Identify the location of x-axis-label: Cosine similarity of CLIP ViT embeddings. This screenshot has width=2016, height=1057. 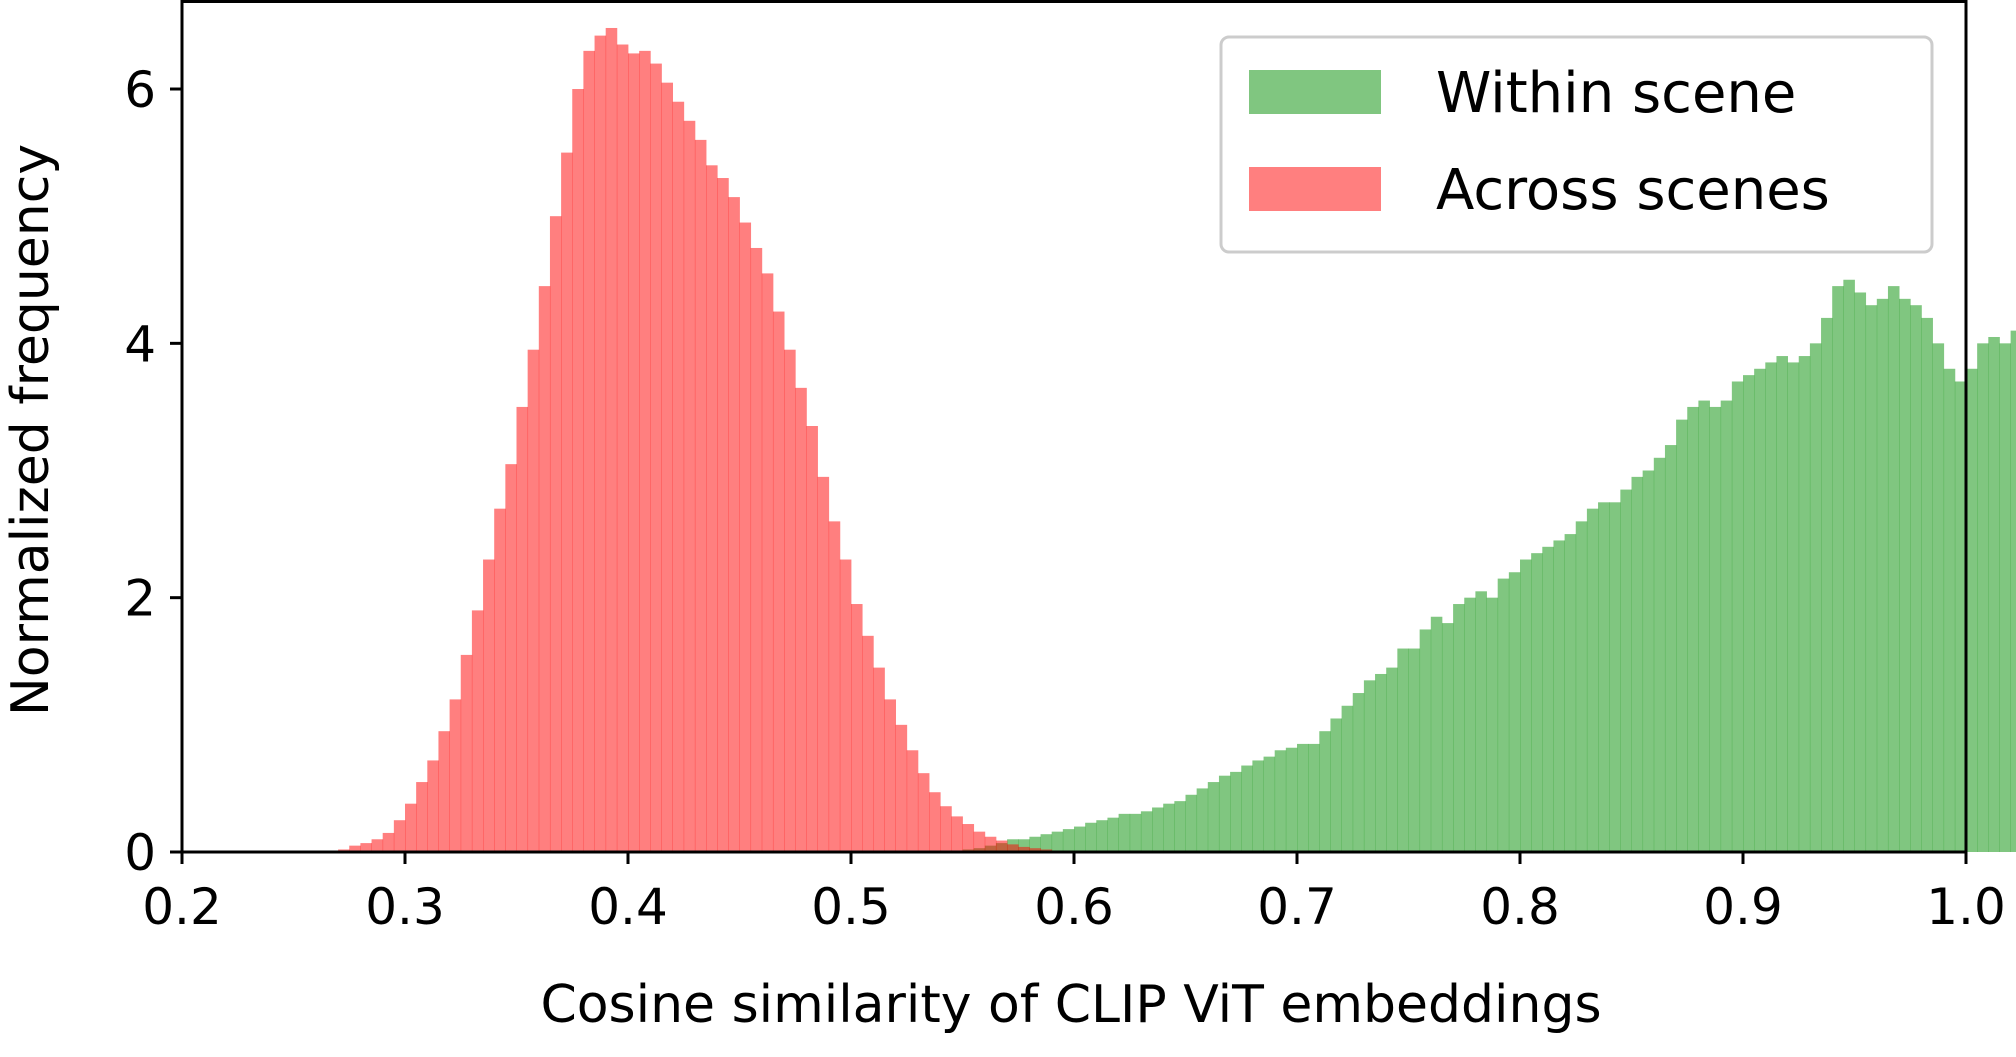
(1070, 1005).